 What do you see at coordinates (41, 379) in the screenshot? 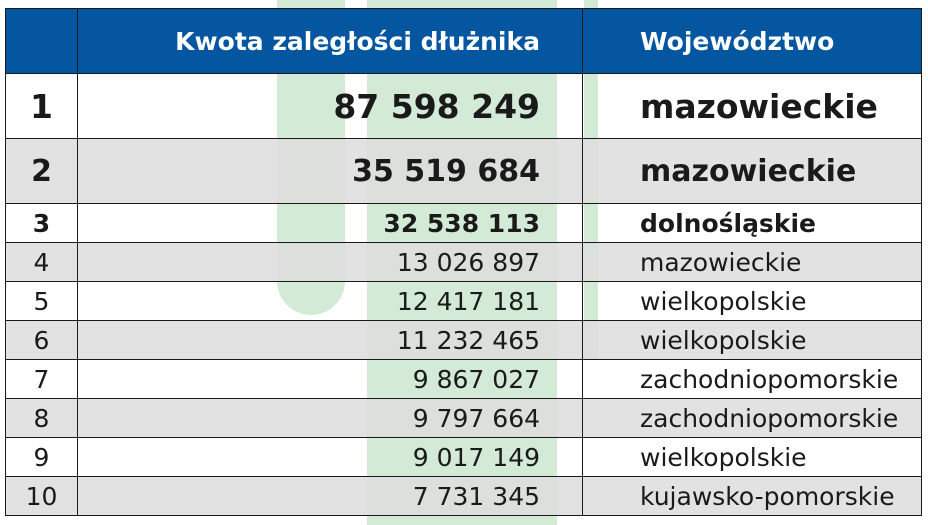
I see `row-rank: 7` at bounding box center [41, 379].